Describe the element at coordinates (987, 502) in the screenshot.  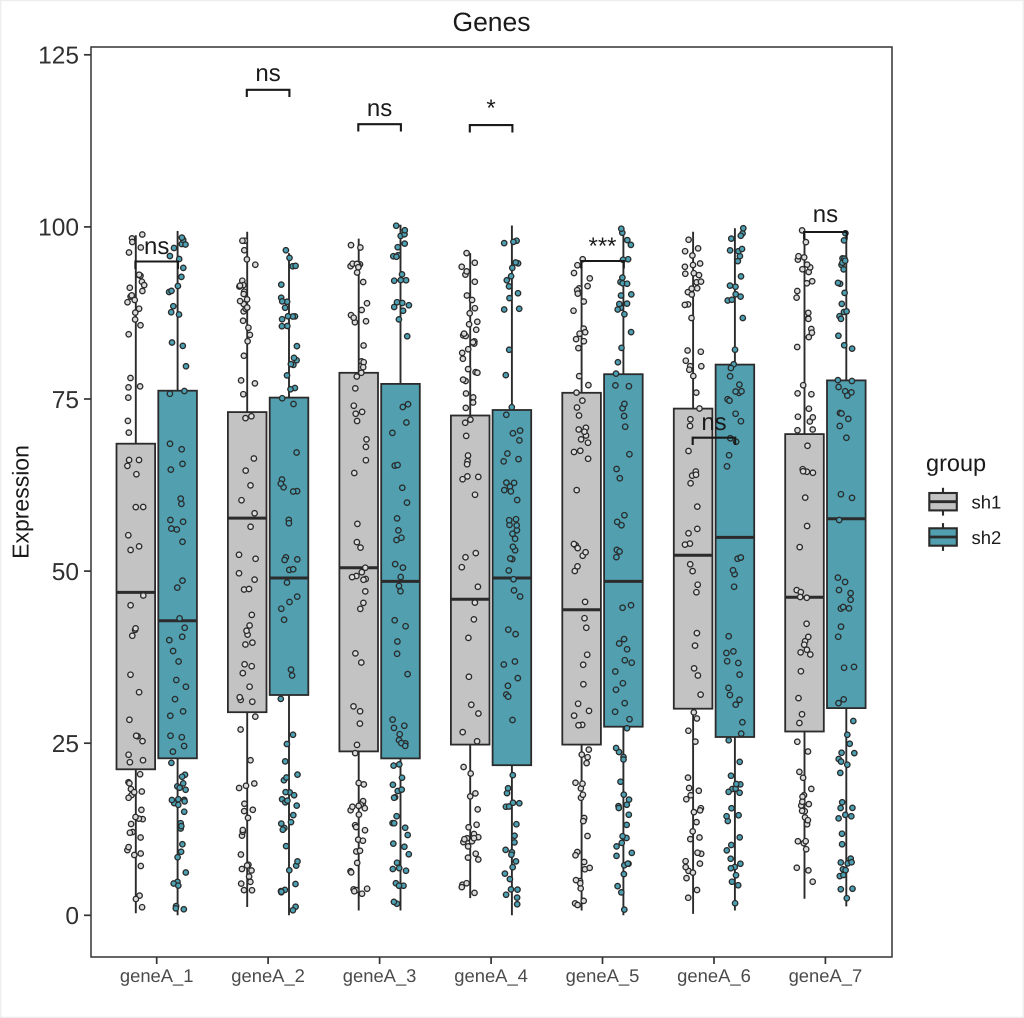
I see `svg-text: sh1` at that location.